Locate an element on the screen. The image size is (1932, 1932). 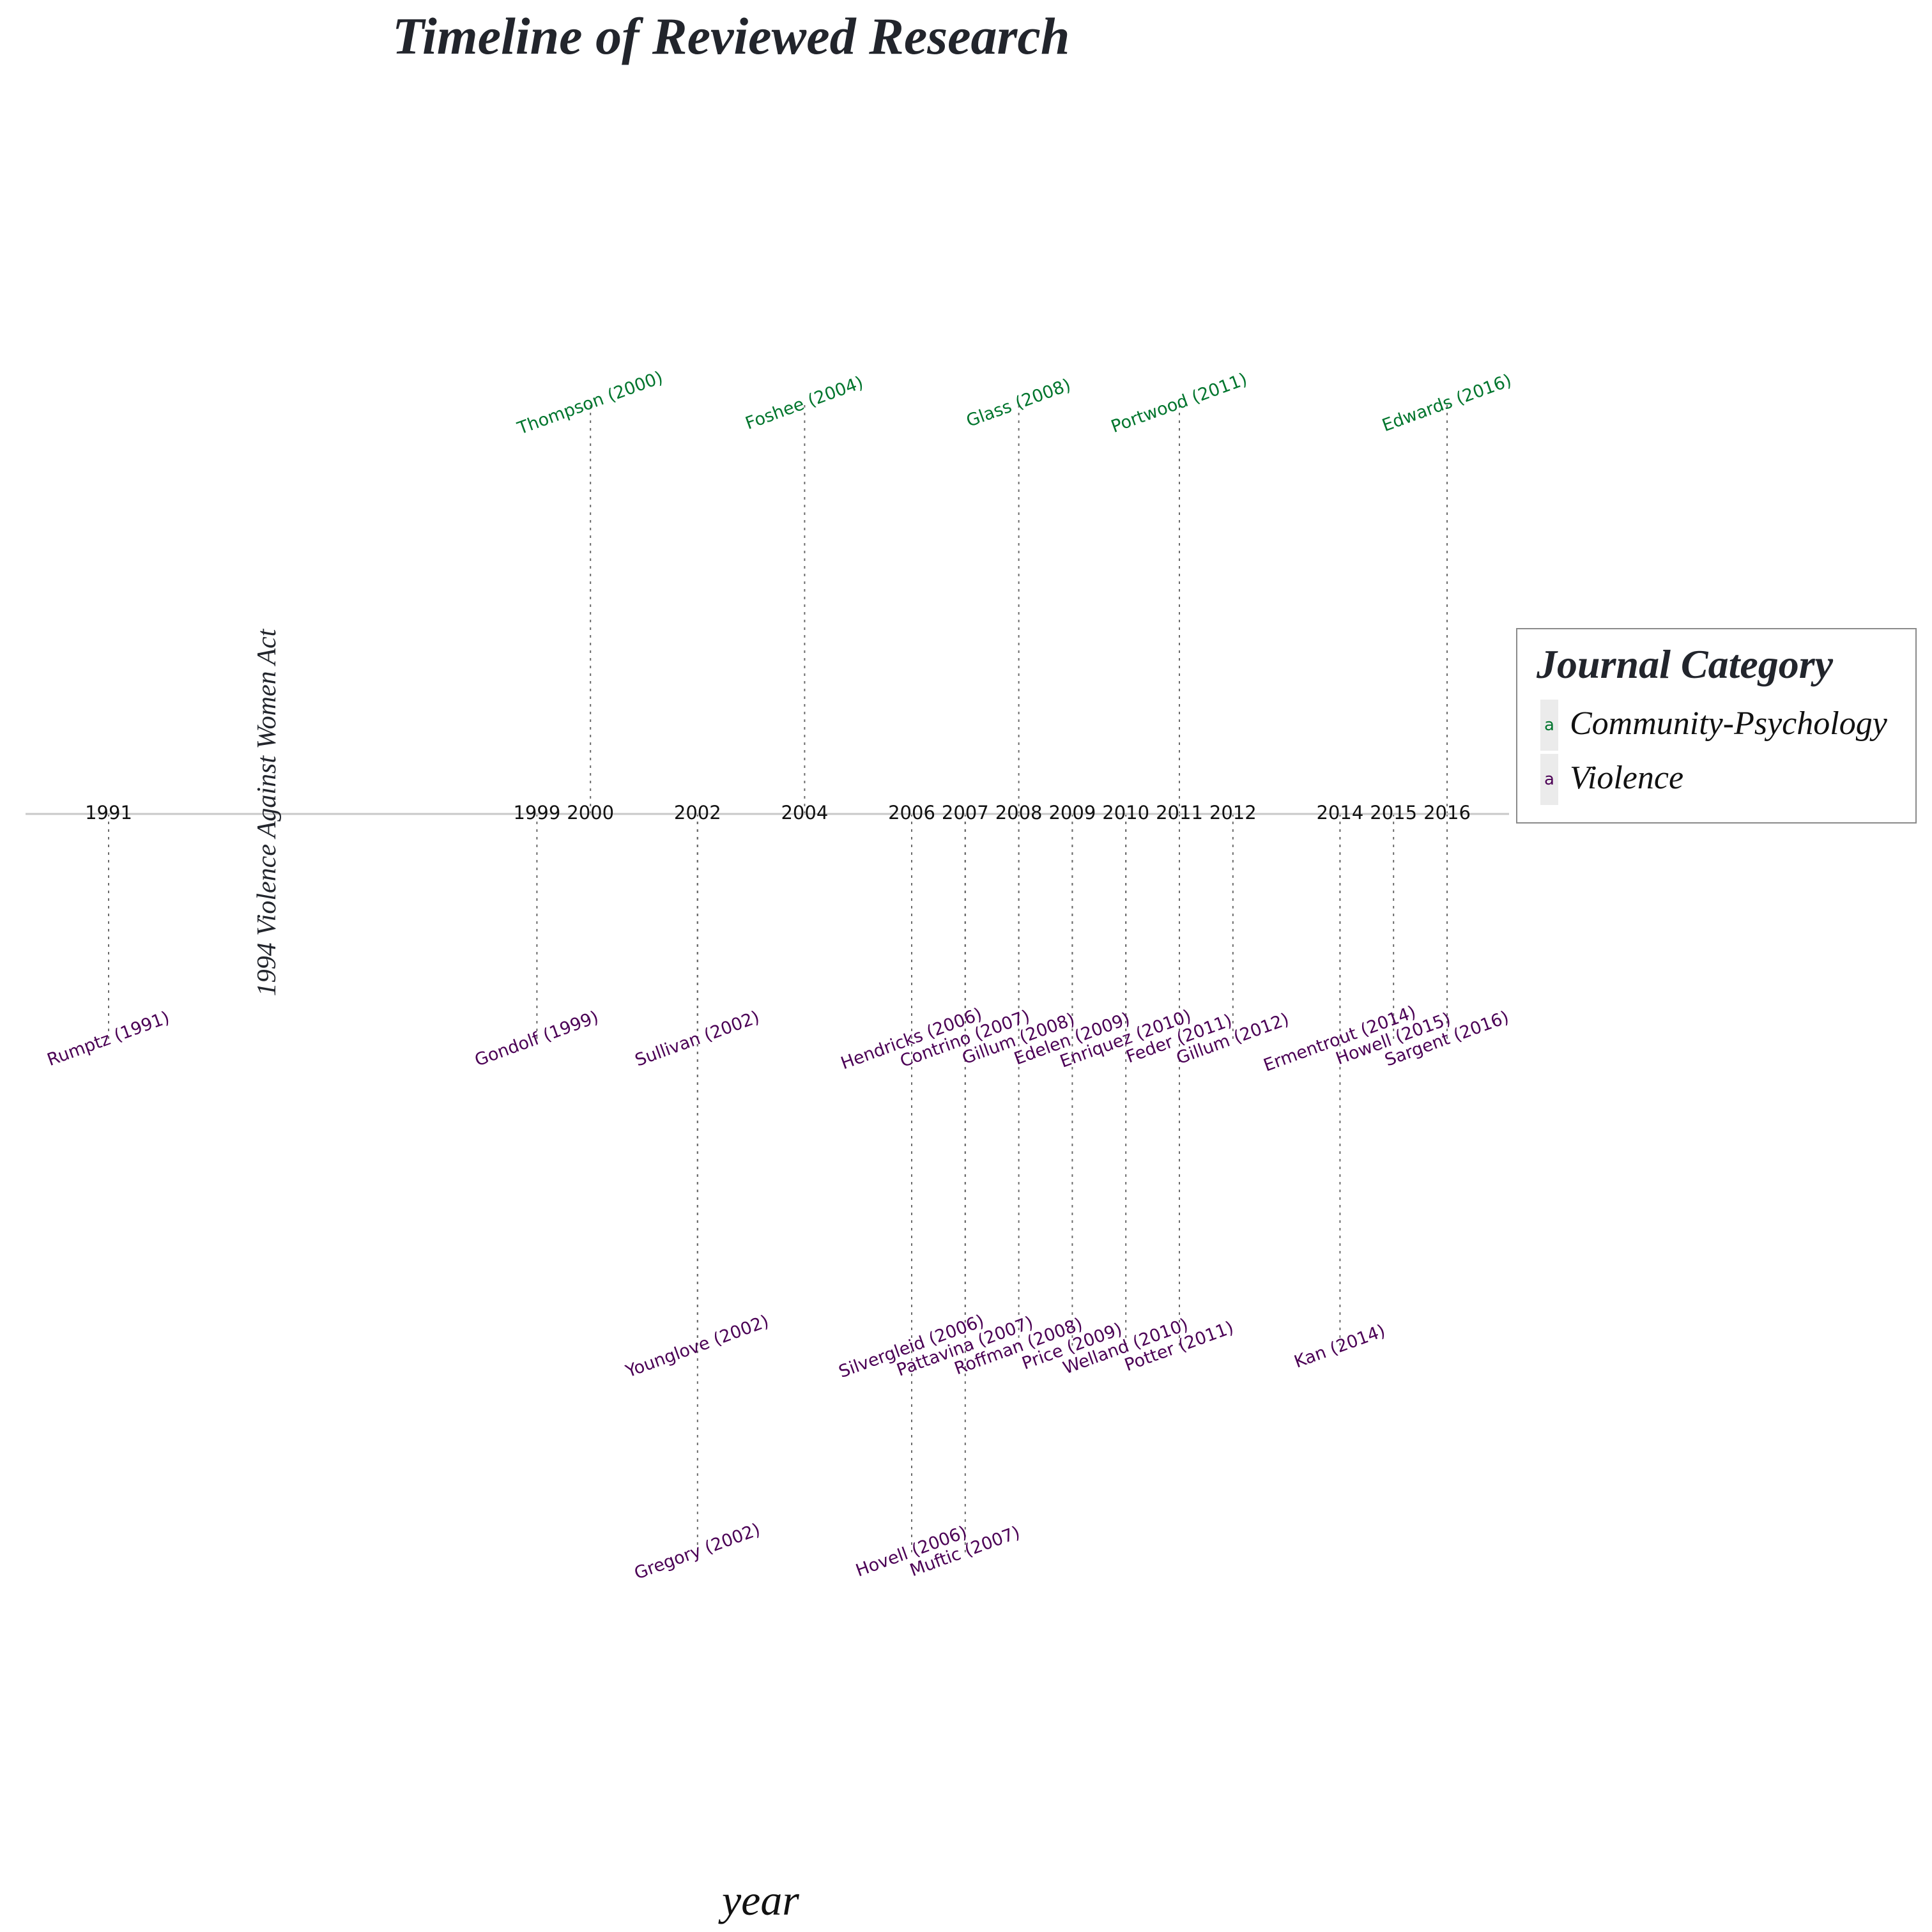
study-label-foshee-2004: Foshee (2004) is located at coordinates (804, 402).